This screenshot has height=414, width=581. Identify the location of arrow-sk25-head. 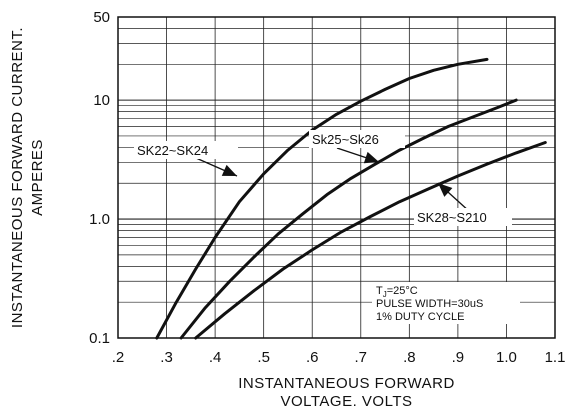
(371, 157).